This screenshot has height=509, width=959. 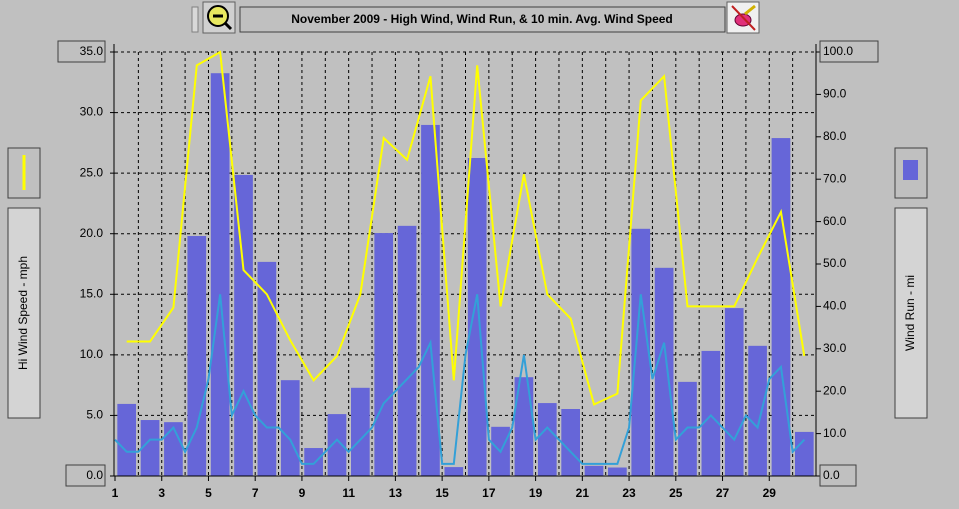 What do you see at coordinates (92, 112) in the screenshot?
I see `y-tick-label: 30.0` at bounding box center [92, 112].